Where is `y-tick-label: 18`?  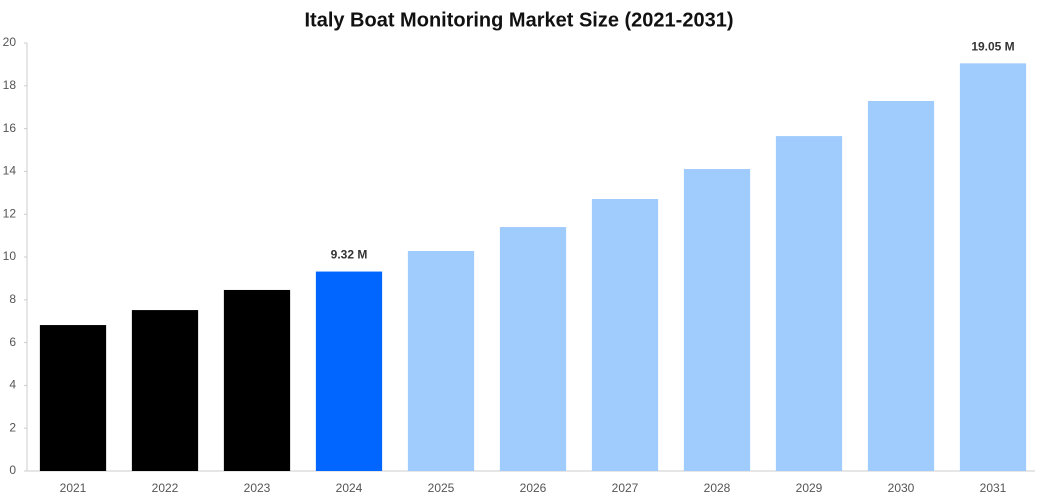 y-tick-label: 18 is located at coordinates (10, 85).